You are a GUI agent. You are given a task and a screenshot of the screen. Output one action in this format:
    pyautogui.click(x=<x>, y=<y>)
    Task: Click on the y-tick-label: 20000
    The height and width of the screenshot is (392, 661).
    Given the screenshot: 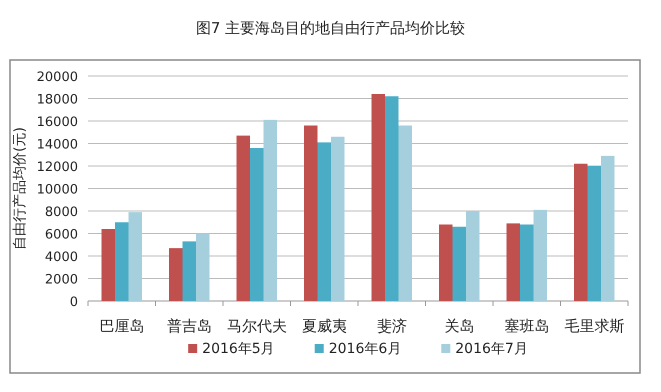 What is the action you would take?
    pyautogui.click(x=57, y=77)
    